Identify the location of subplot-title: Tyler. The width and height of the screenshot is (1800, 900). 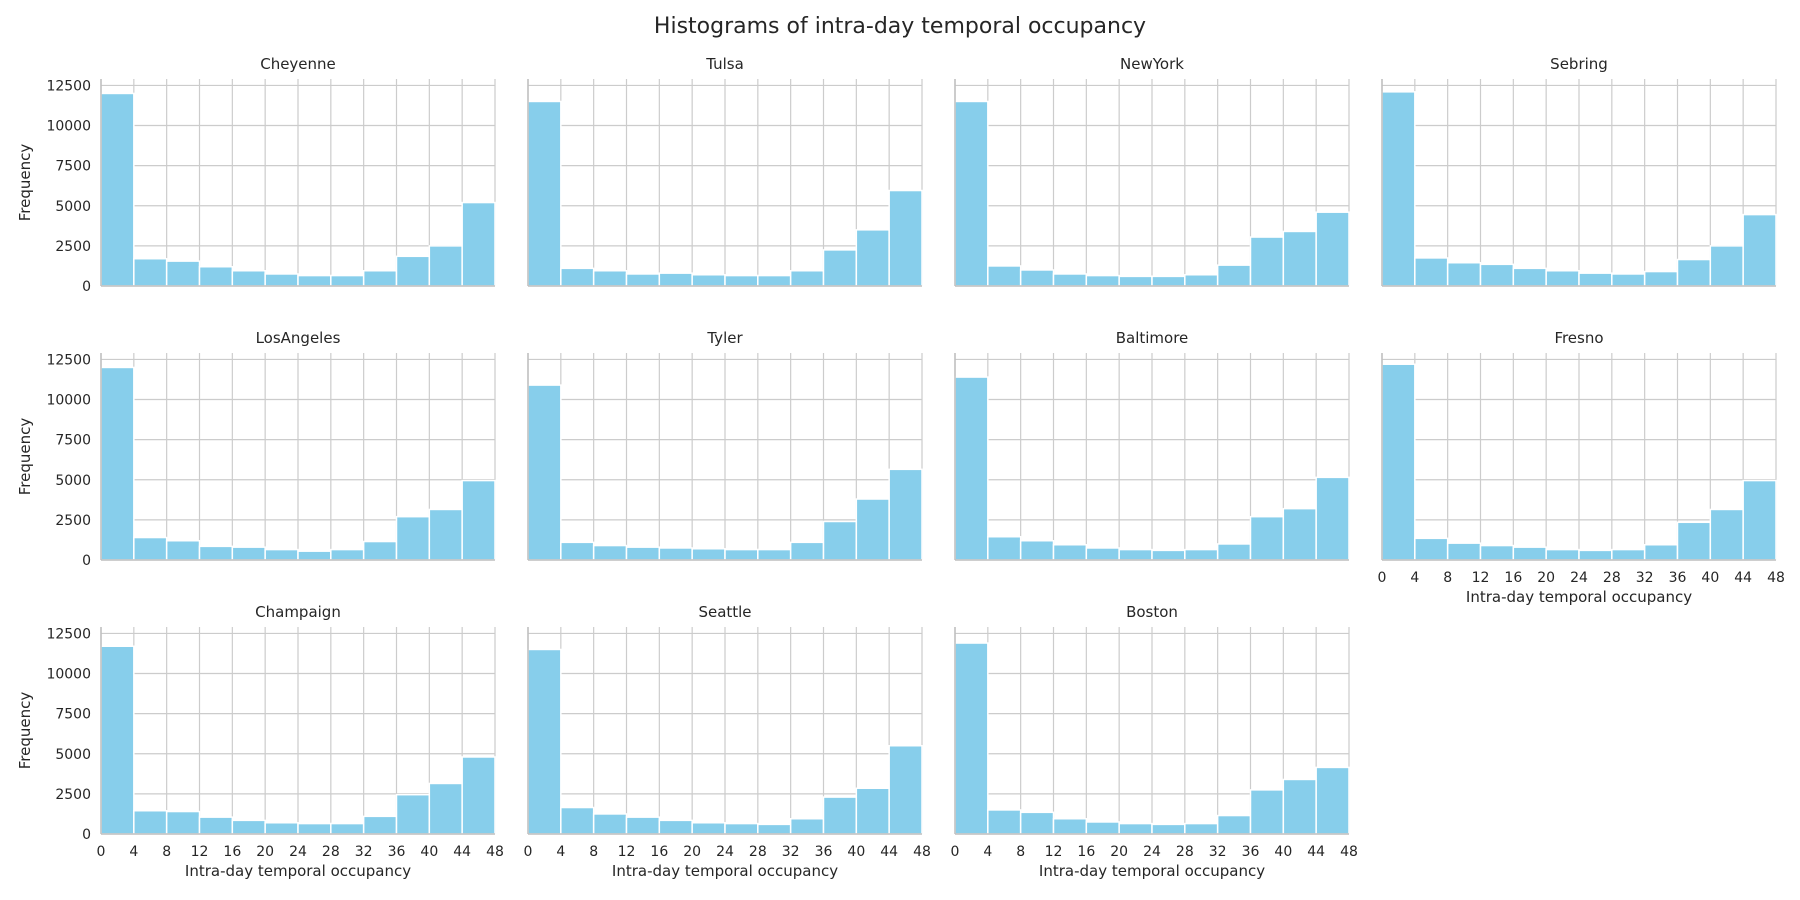
(724, 338).